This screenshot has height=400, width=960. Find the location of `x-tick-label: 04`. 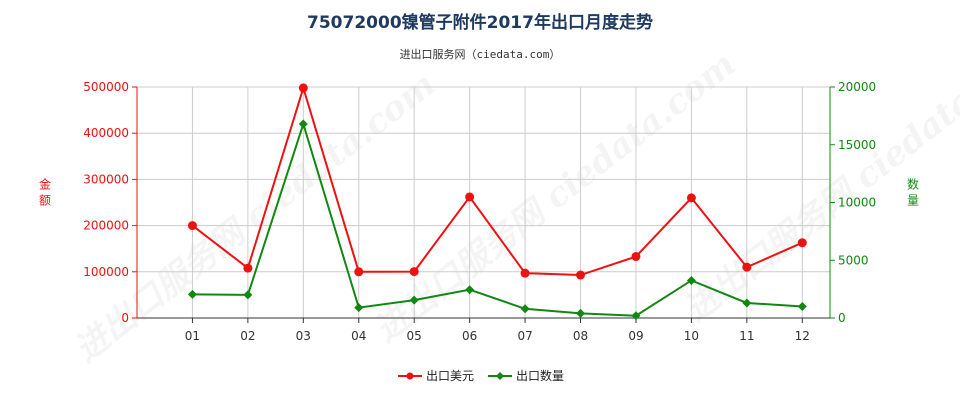

x-tick-label: 04 is located at coordinates (358, 336).